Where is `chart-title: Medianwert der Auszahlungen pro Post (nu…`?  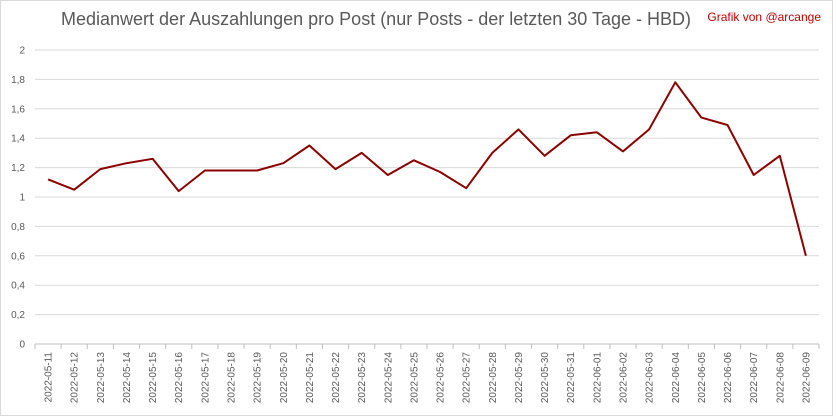 chart-title: Medianwert der Auszahlungen pro Post (nu… is located at coordinates (376, 19).